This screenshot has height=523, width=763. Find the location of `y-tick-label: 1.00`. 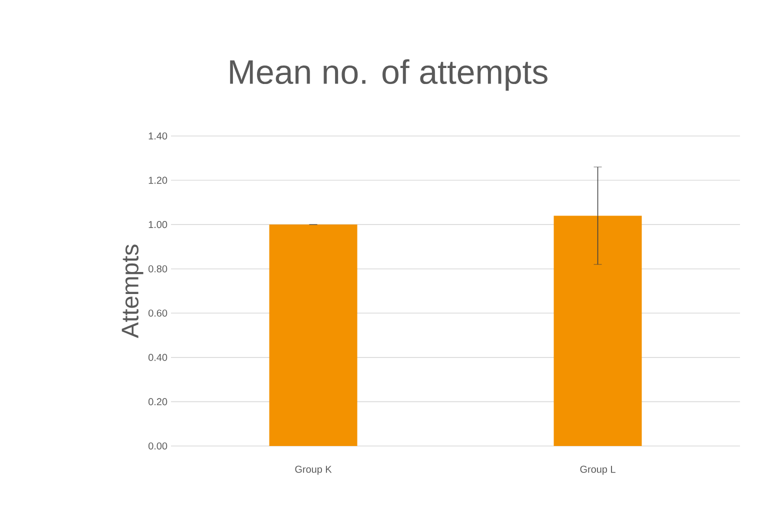

y-tick-label: 1.00 is located at coordinates (158, 224).